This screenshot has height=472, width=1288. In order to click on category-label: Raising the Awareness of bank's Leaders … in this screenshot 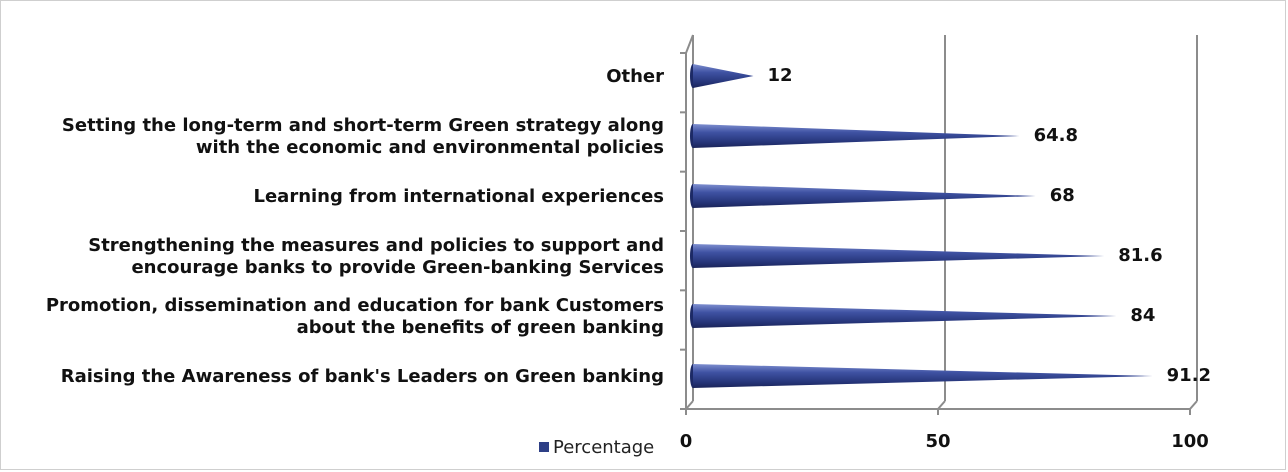, I will do `click(362, 376)`.